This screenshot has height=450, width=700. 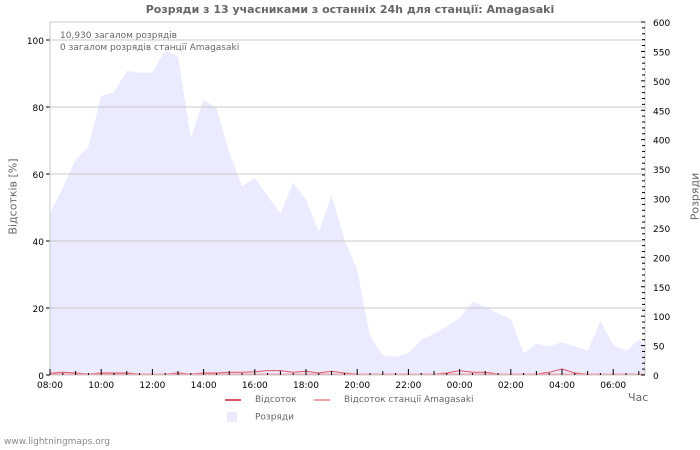 What do you see at coordinates (322, 399) in the screenshot?
I see `station-line-swatch-icon` at bounding box center [322, 399].